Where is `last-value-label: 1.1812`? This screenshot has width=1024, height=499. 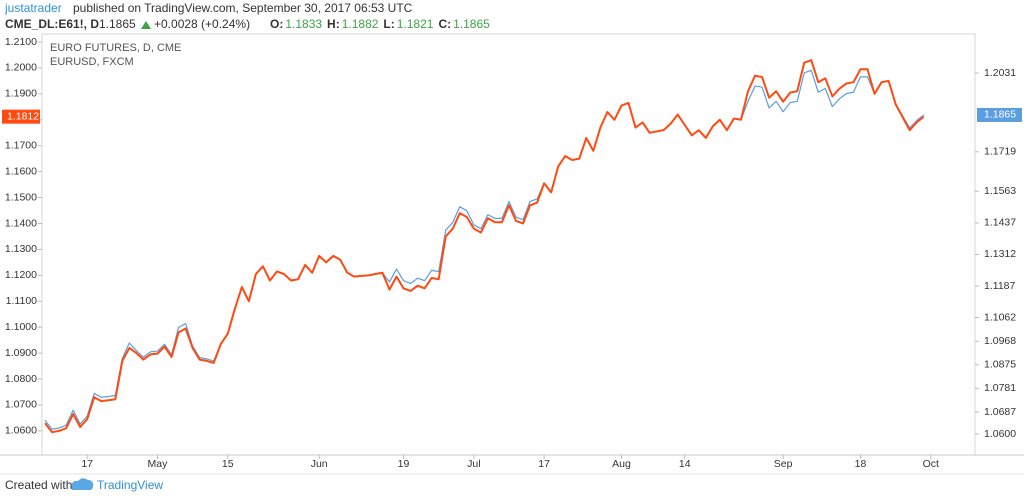 last-value-label: 1.1812 is located at coordinates (23, 116).